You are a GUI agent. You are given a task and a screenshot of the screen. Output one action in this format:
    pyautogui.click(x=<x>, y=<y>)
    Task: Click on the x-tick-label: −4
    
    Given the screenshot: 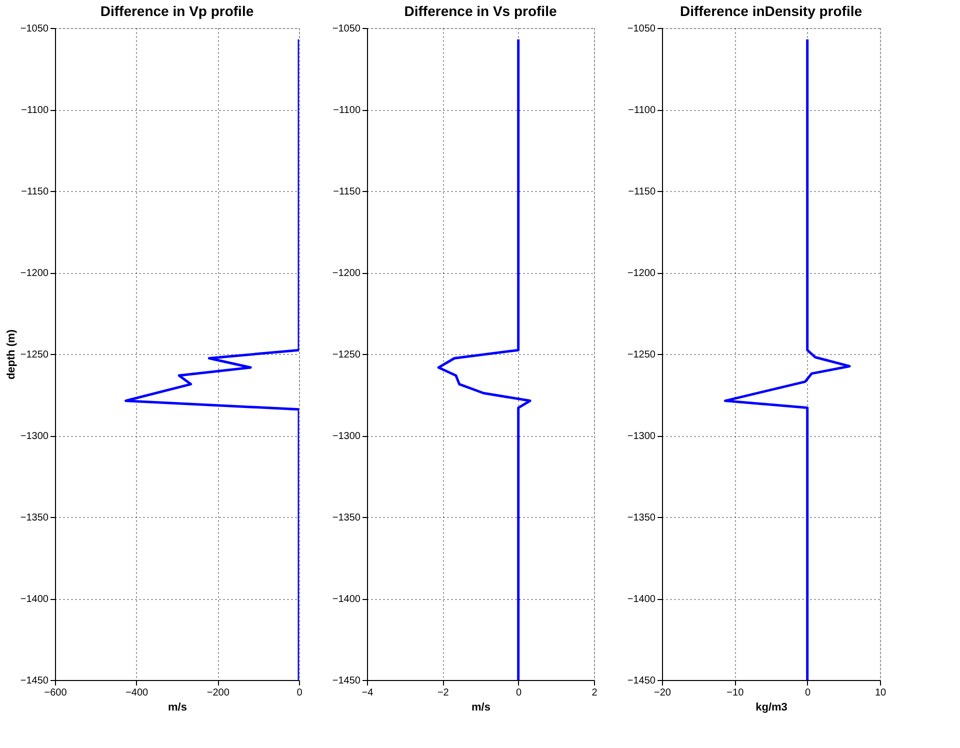 What is the action you would take?
    pyautogui.click(x=368, y=693)
    